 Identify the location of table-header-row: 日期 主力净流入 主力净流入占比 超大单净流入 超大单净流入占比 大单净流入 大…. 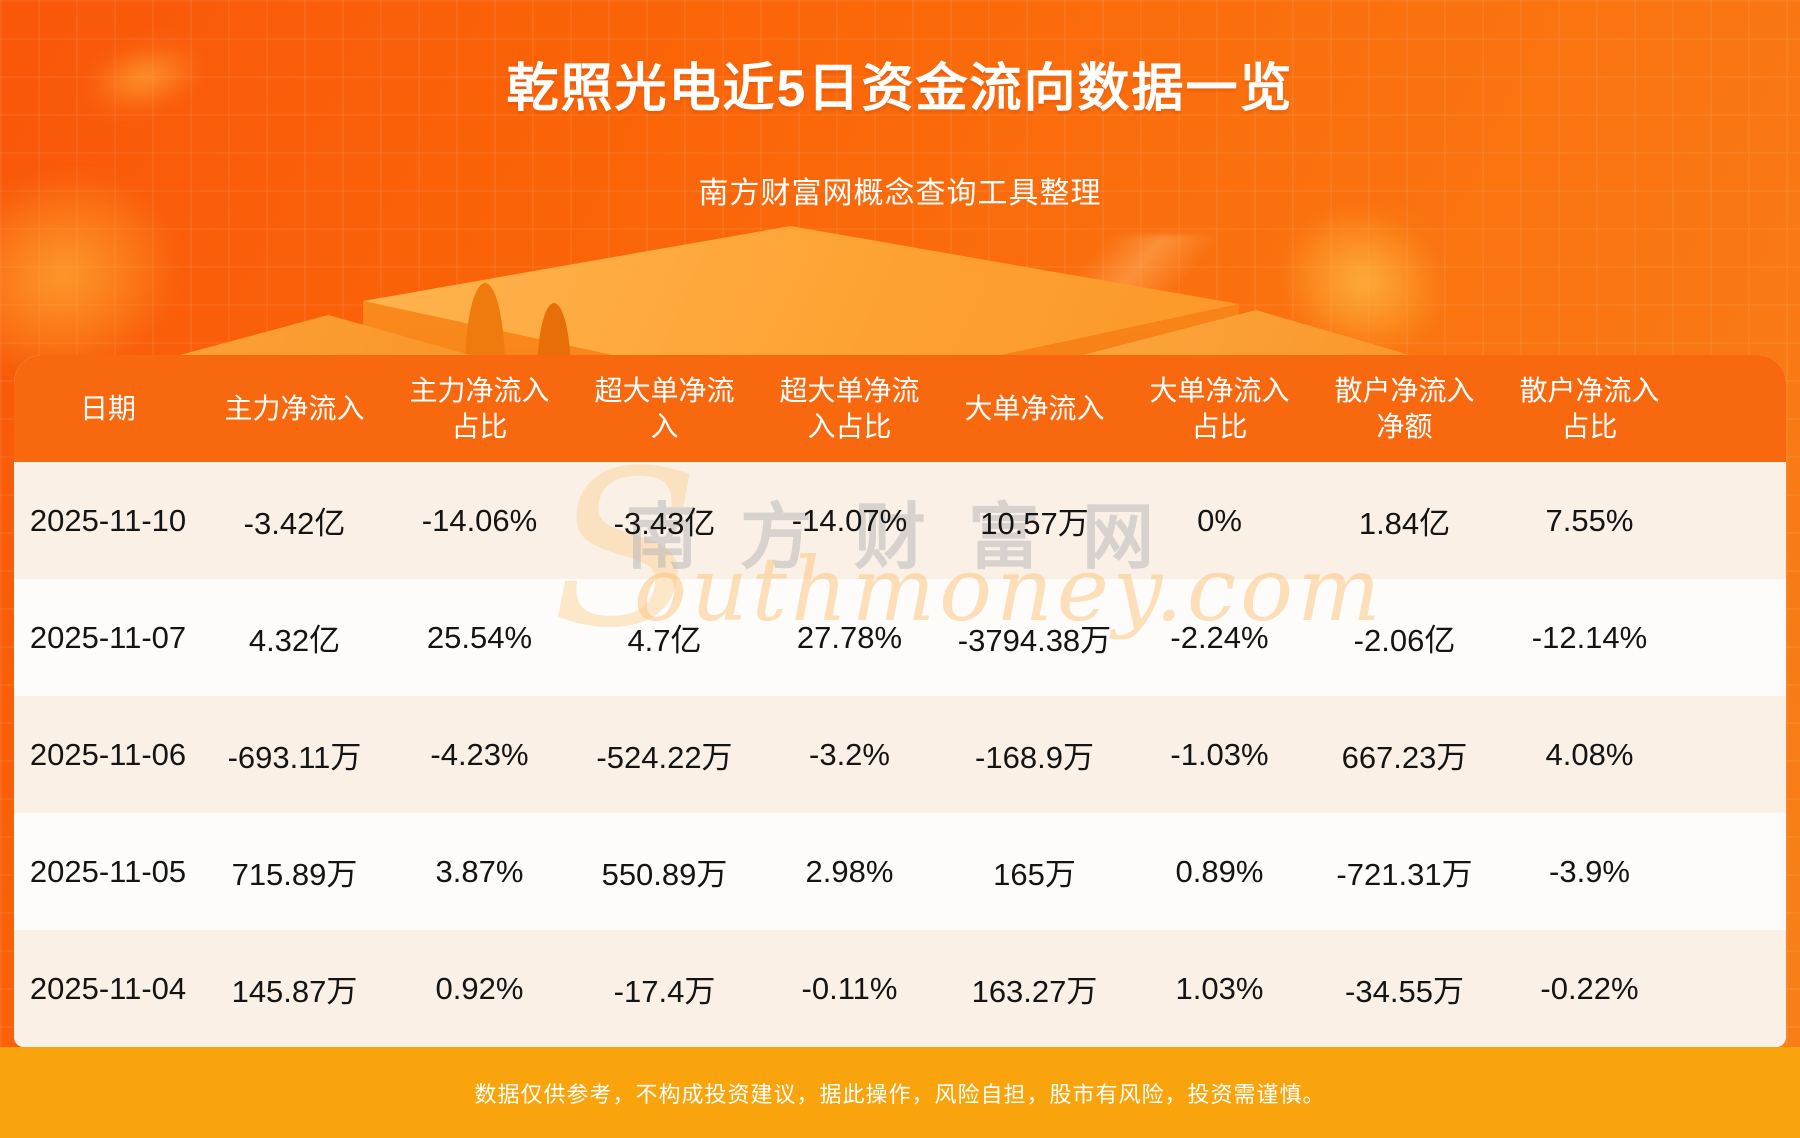
(900, 408).